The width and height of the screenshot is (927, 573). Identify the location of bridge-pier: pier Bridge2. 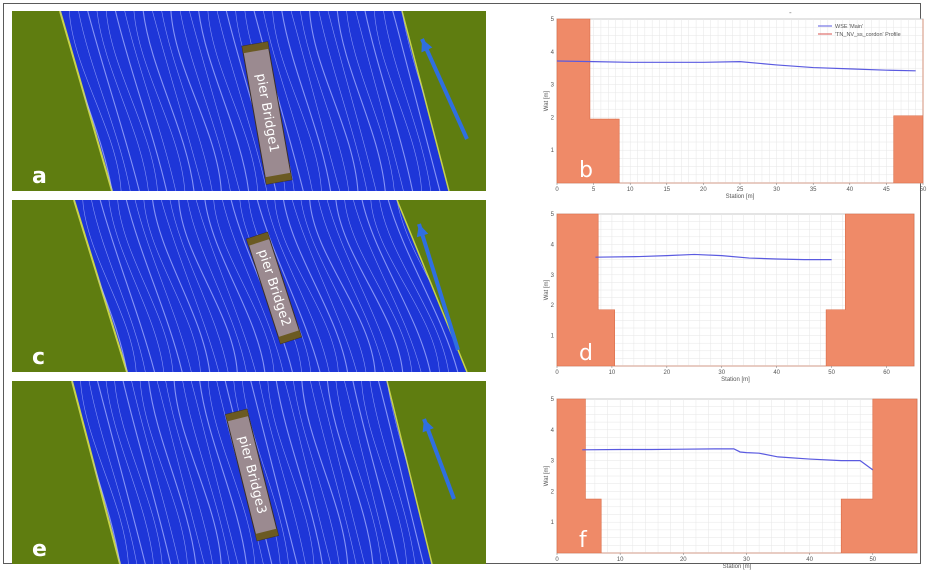
(274, 288).